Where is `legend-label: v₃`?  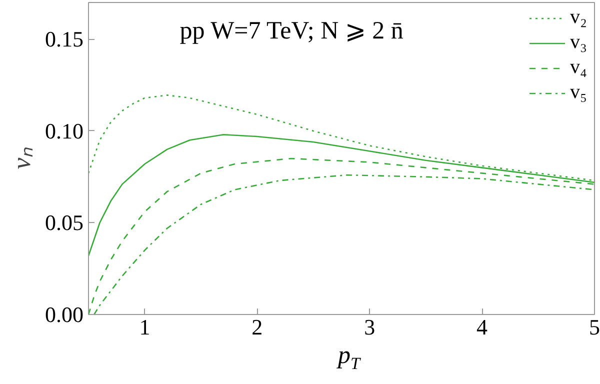 legend-label: v₃ is located at coordinates (579, 42).